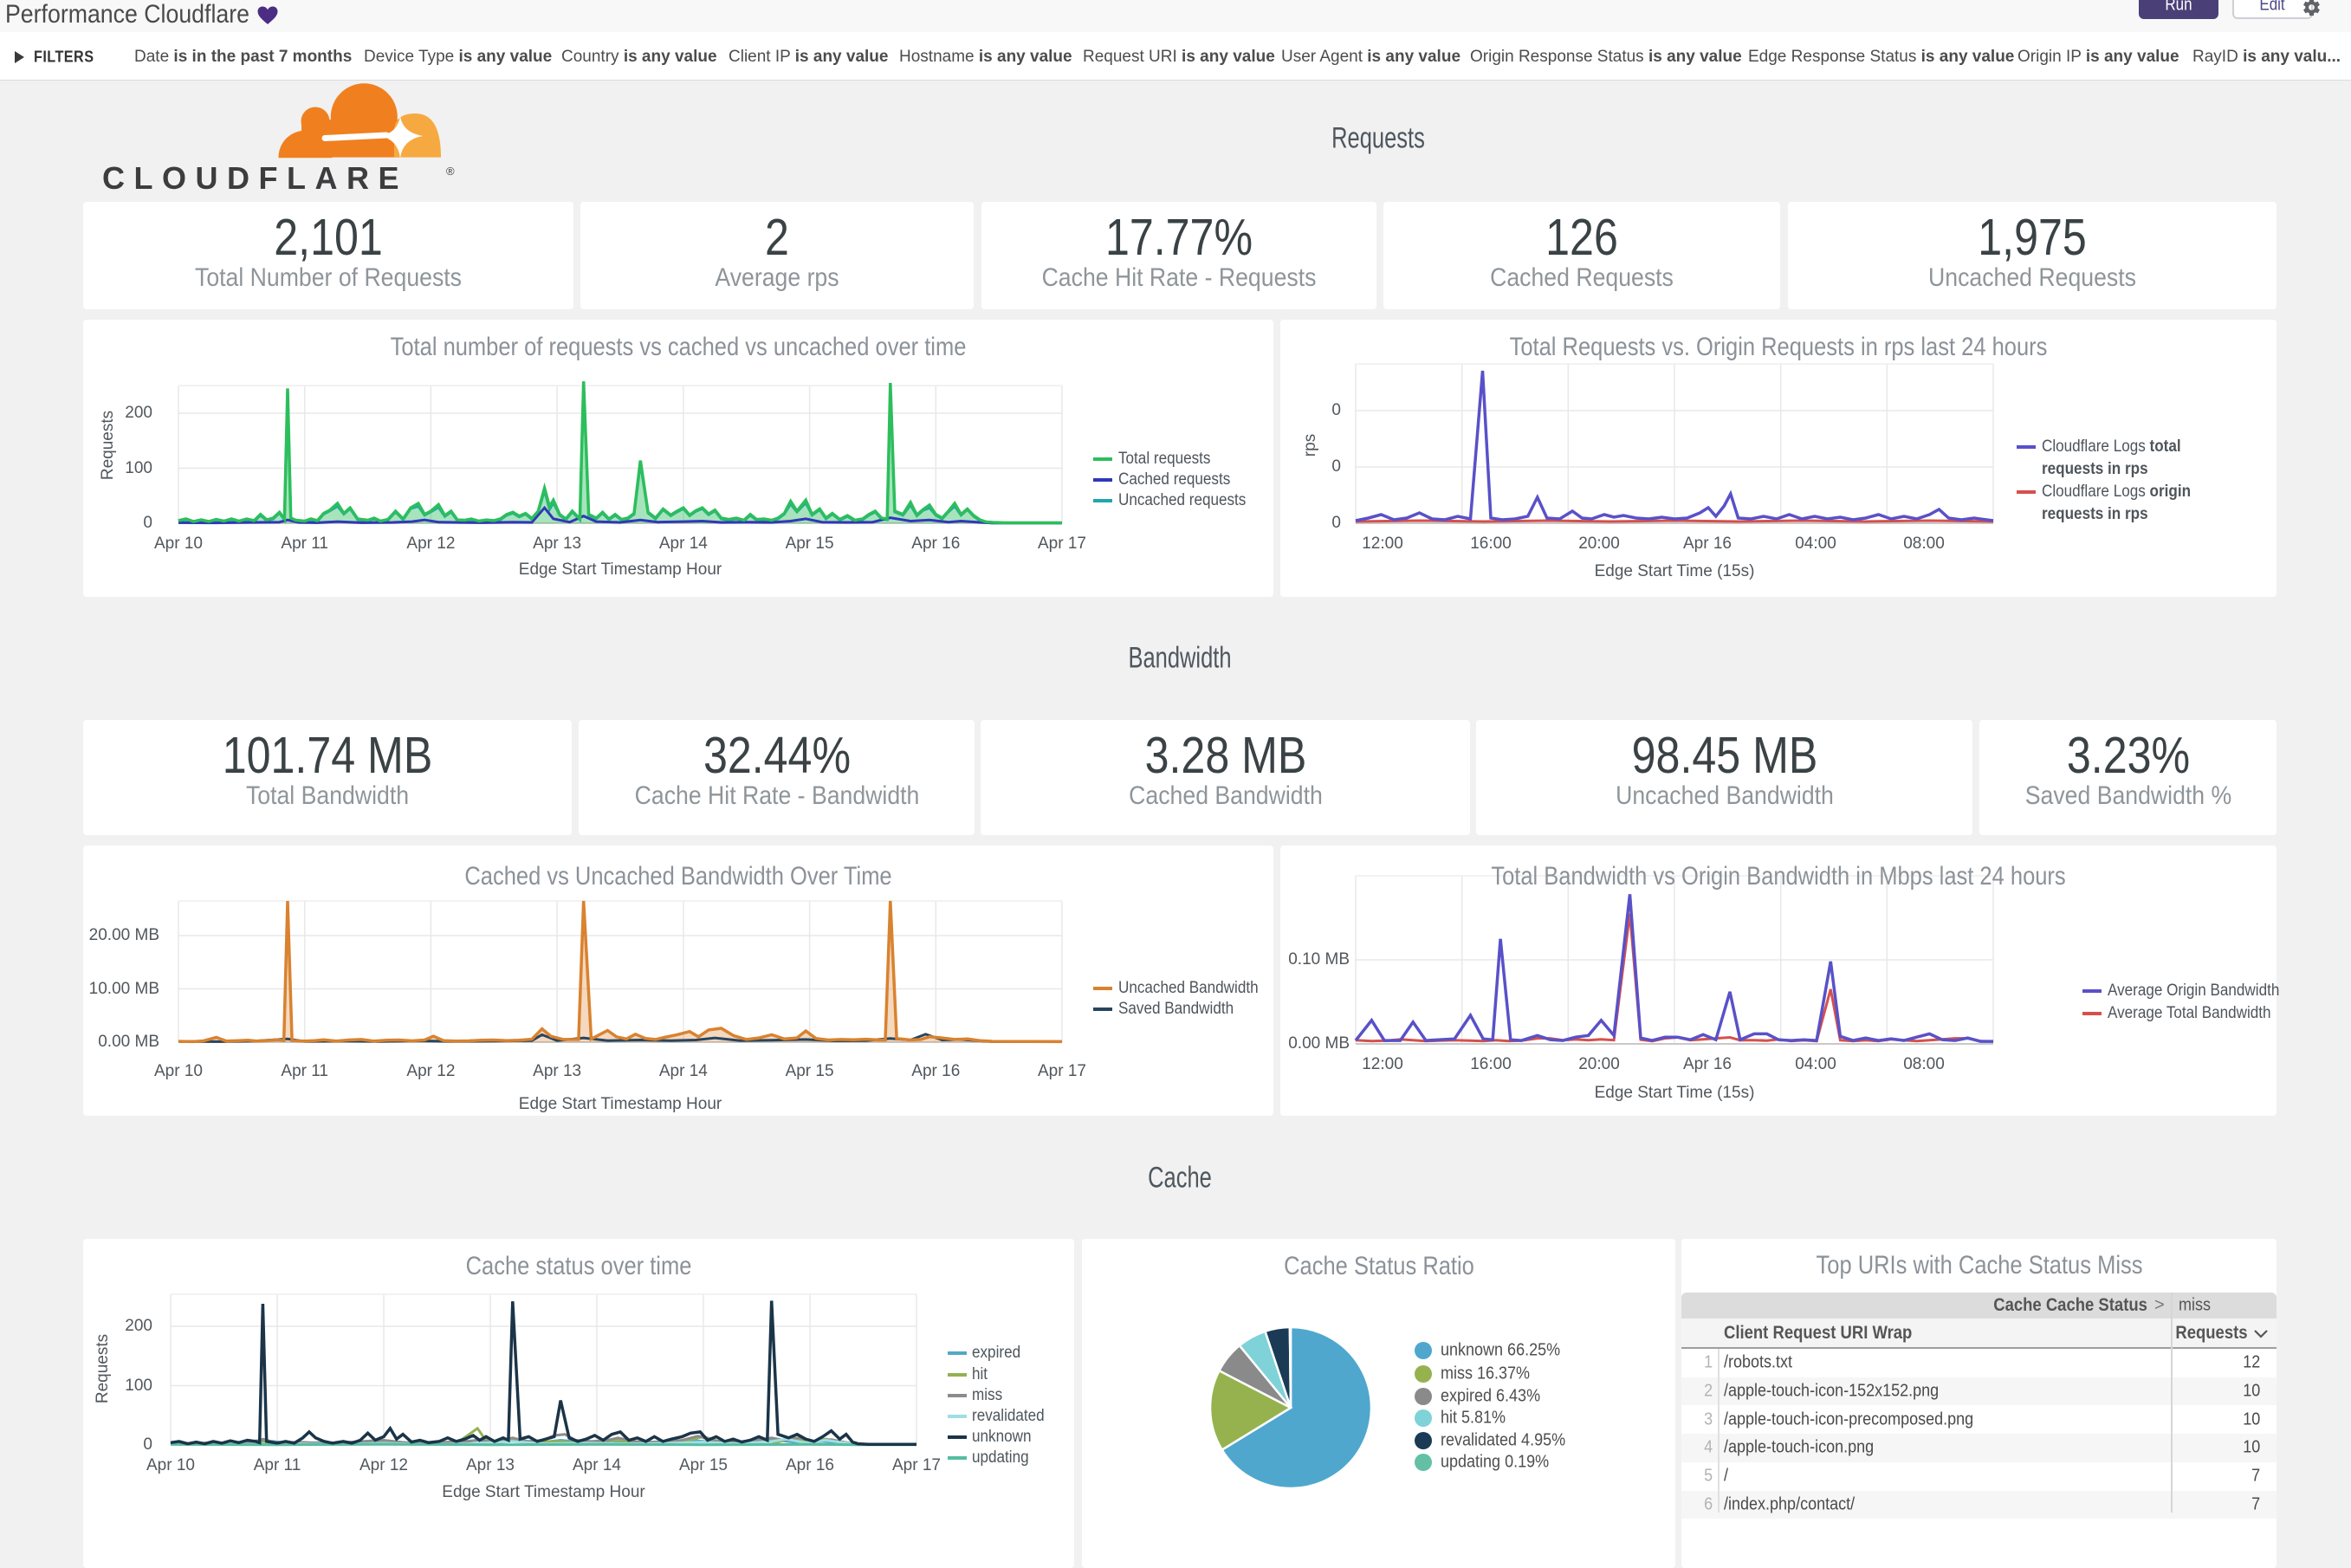  I want to click on svg-text: rps, so click(1310, 445).